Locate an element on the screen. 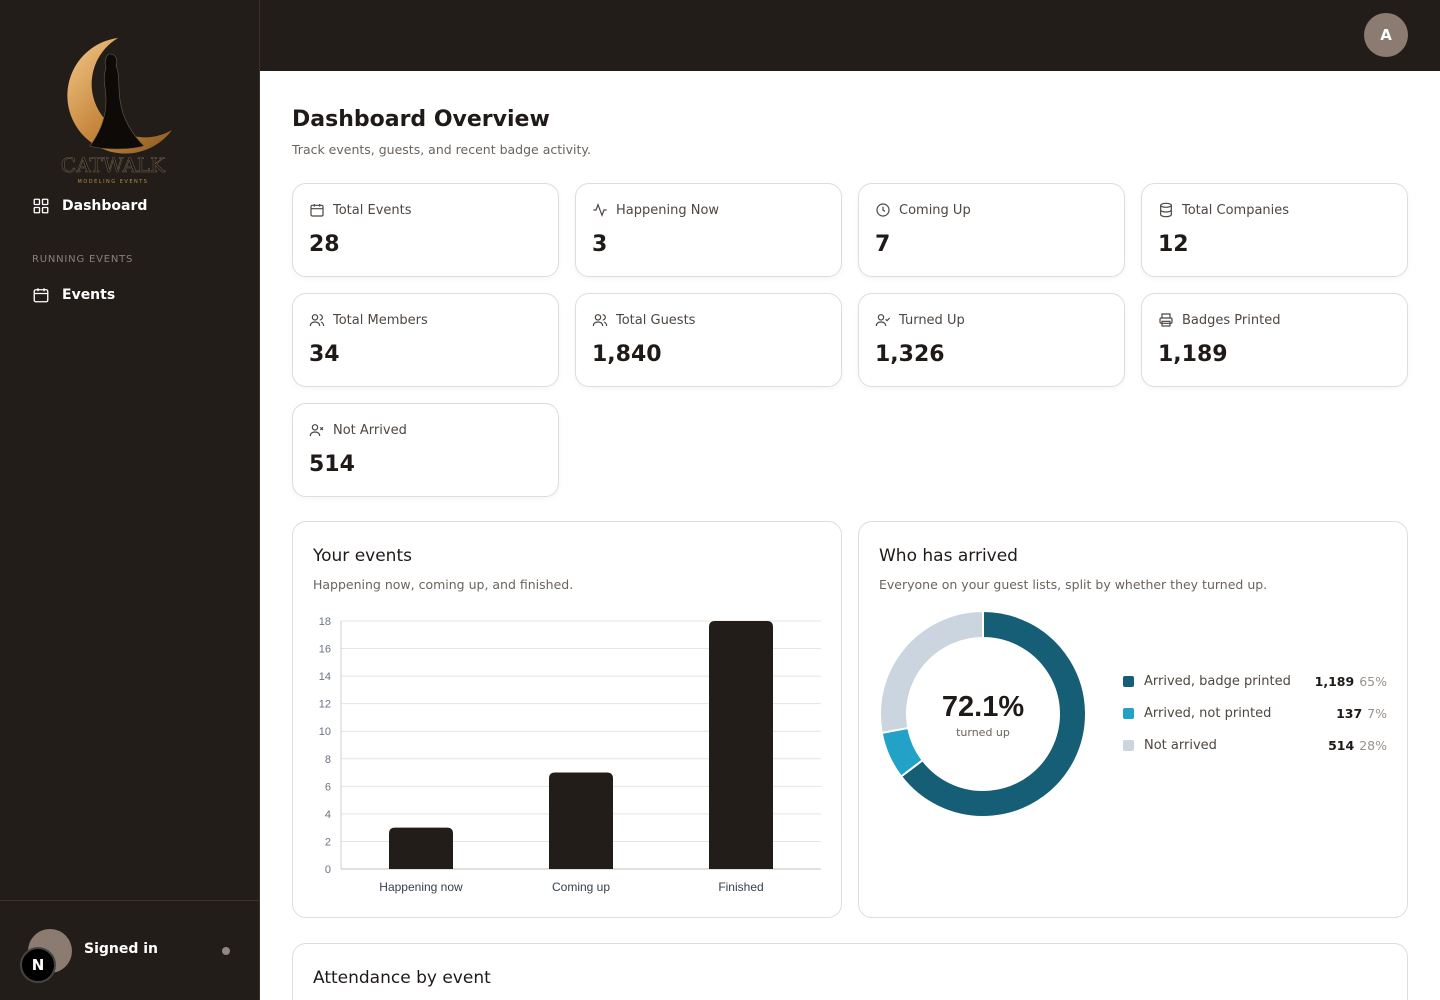  printer-icon is located at coordinates (1166, 320).